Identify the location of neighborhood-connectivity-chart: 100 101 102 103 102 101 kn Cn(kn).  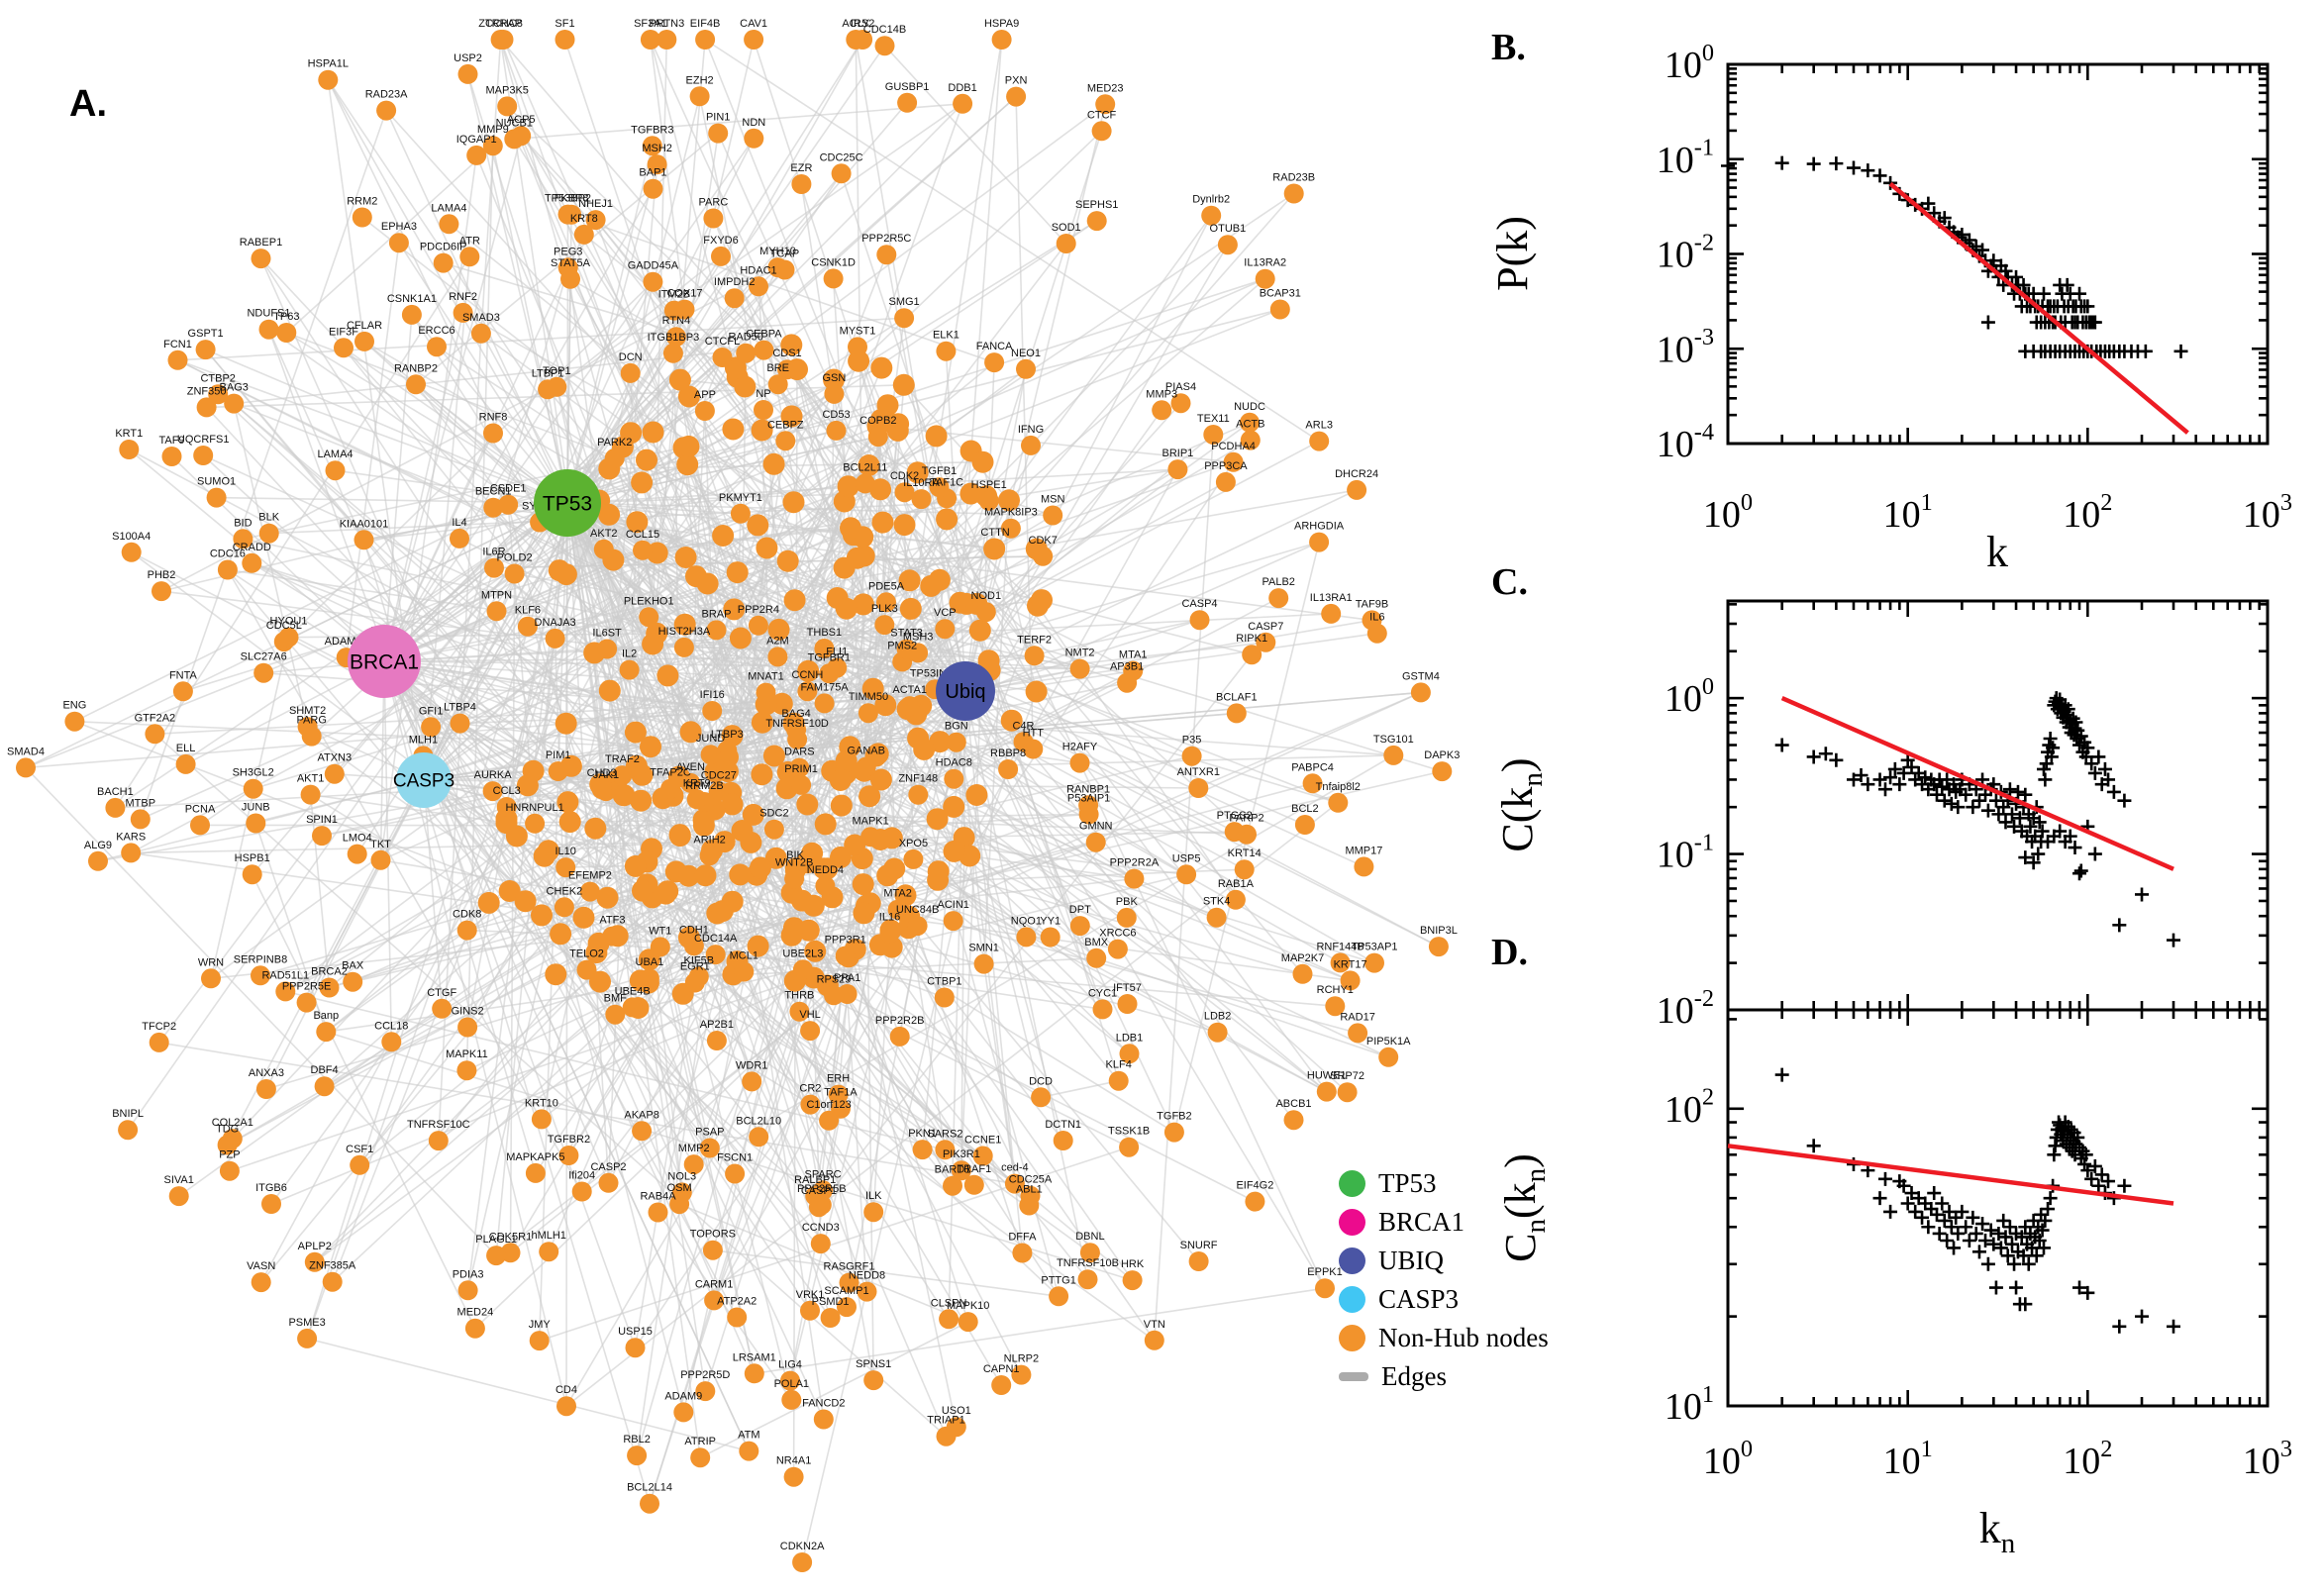
(1894, 1283).